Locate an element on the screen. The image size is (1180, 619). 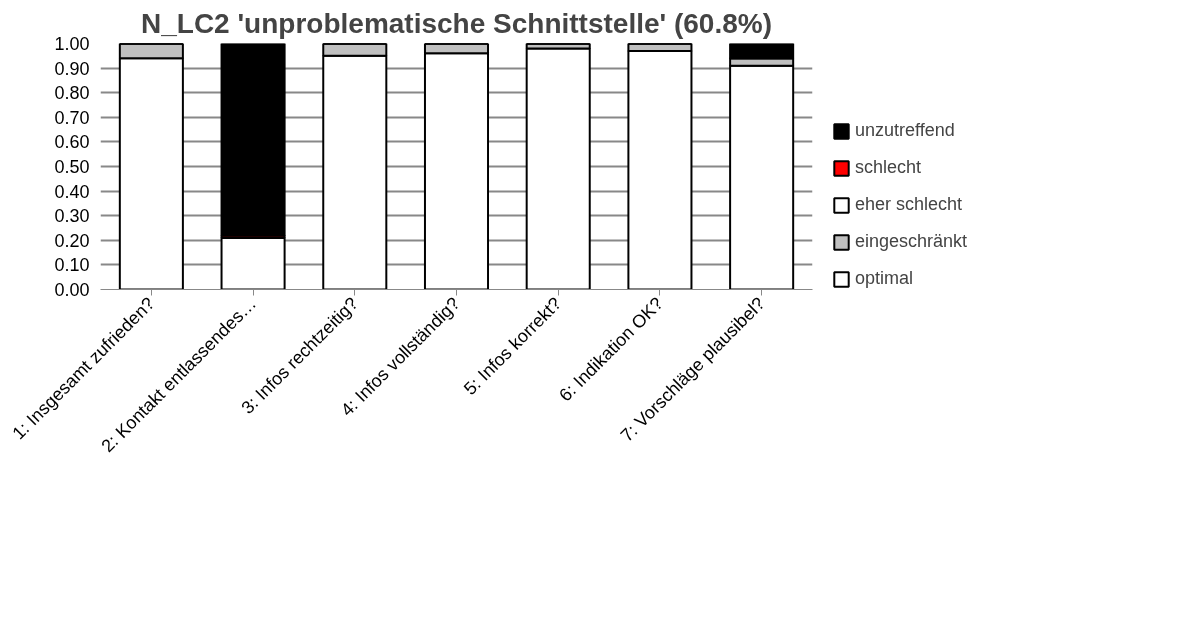
y-tick-label: 0.60 is located at coordinates (72, 142).